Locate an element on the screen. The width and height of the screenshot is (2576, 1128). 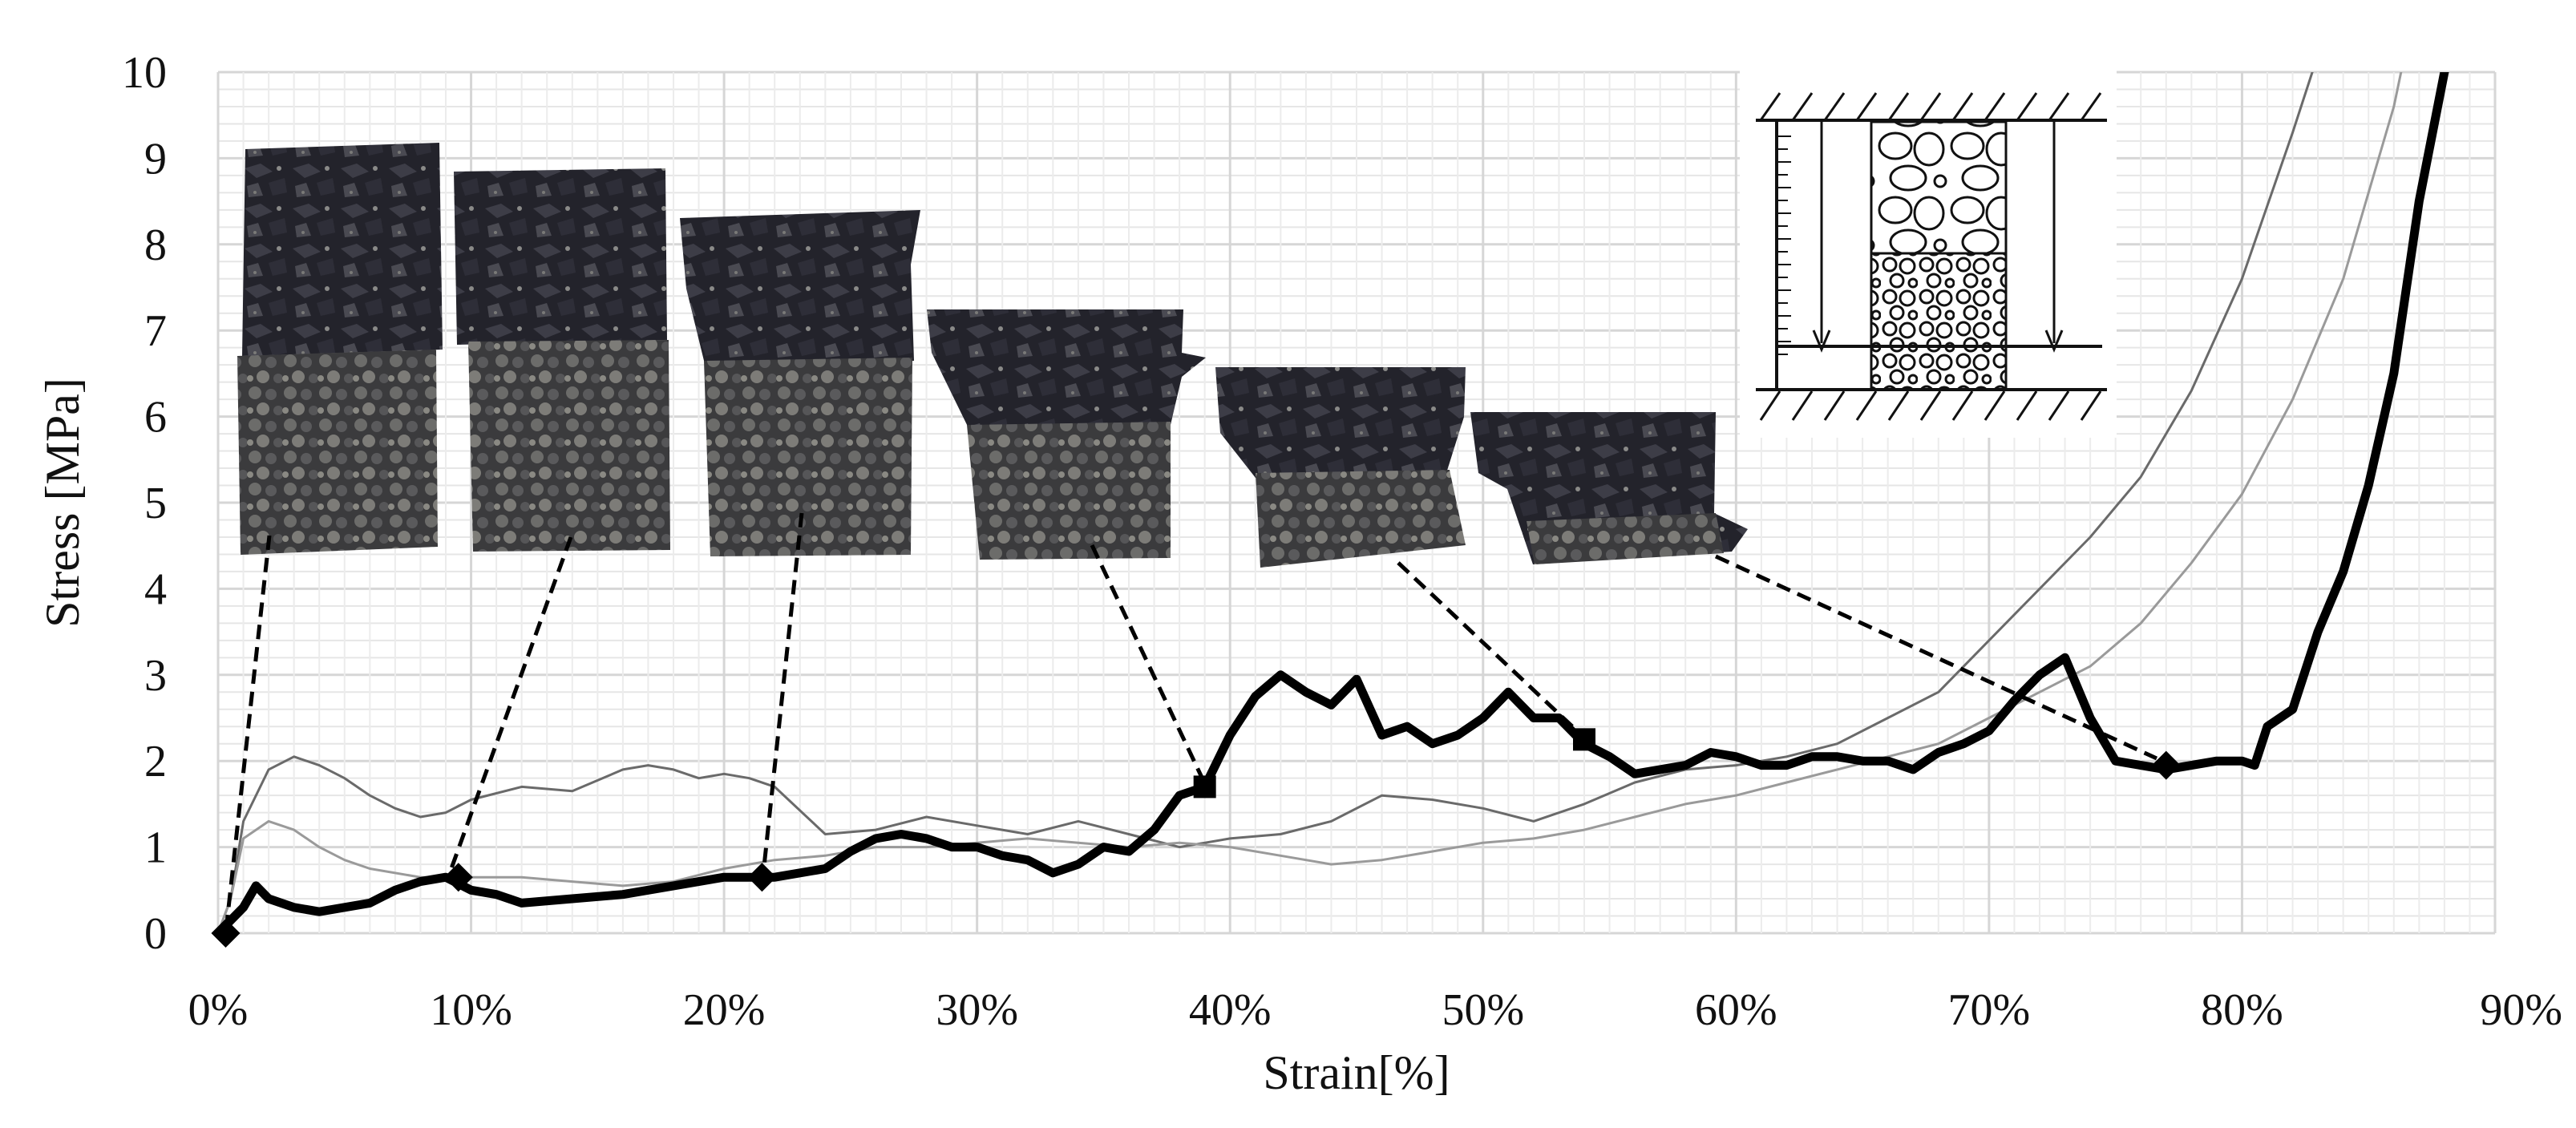
y-tick-label: 3 is located at coordinates (155, 676).